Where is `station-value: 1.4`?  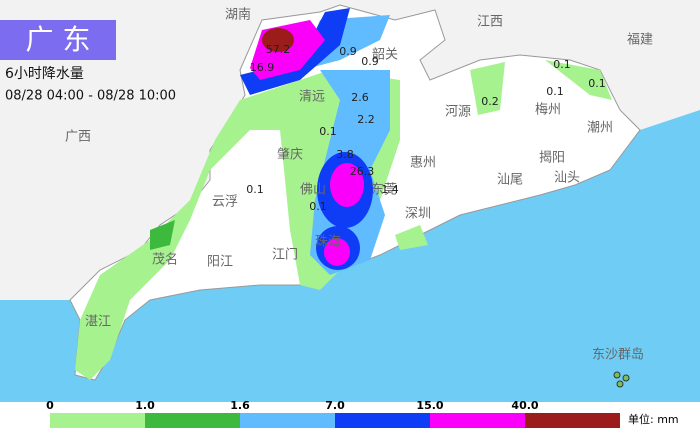
station-value: 1.4 is located at coordinates (390, 189).